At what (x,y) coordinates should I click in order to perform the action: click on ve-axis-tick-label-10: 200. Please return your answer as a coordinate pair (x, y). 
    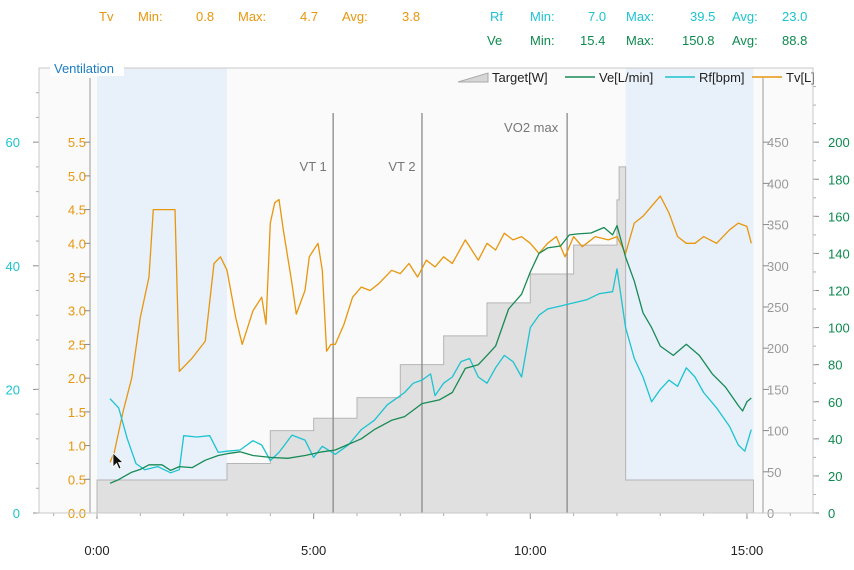
    Looking at the image, I should click on (839, 142).